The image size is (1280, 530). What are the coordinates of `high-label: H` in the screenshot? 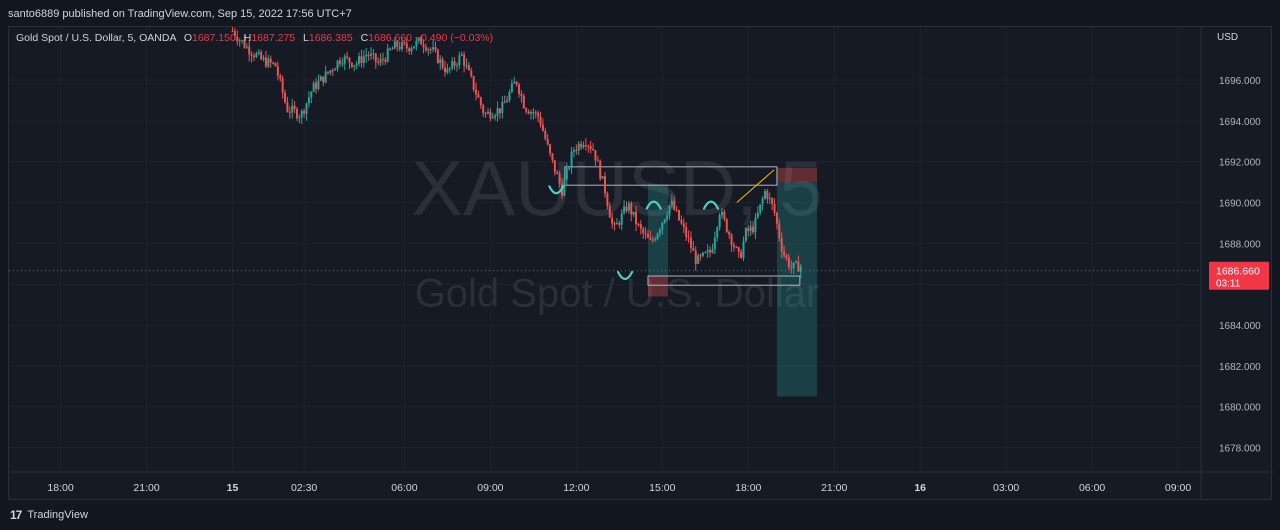 It's located at (247, 38).